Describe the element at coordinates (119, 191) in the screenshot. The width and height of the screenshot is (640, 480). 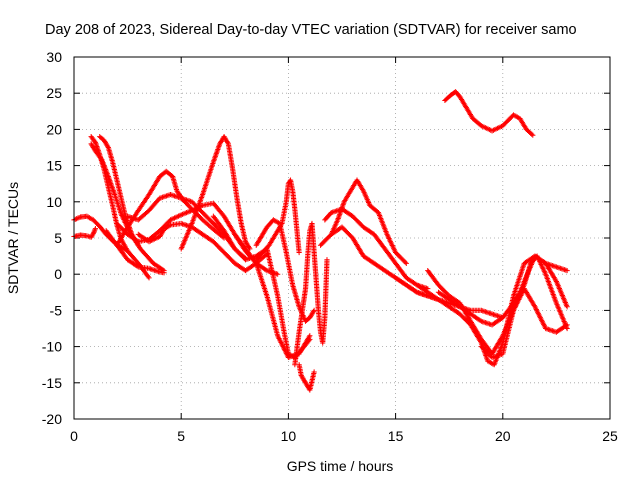
I see `series-arc-e` at that location.